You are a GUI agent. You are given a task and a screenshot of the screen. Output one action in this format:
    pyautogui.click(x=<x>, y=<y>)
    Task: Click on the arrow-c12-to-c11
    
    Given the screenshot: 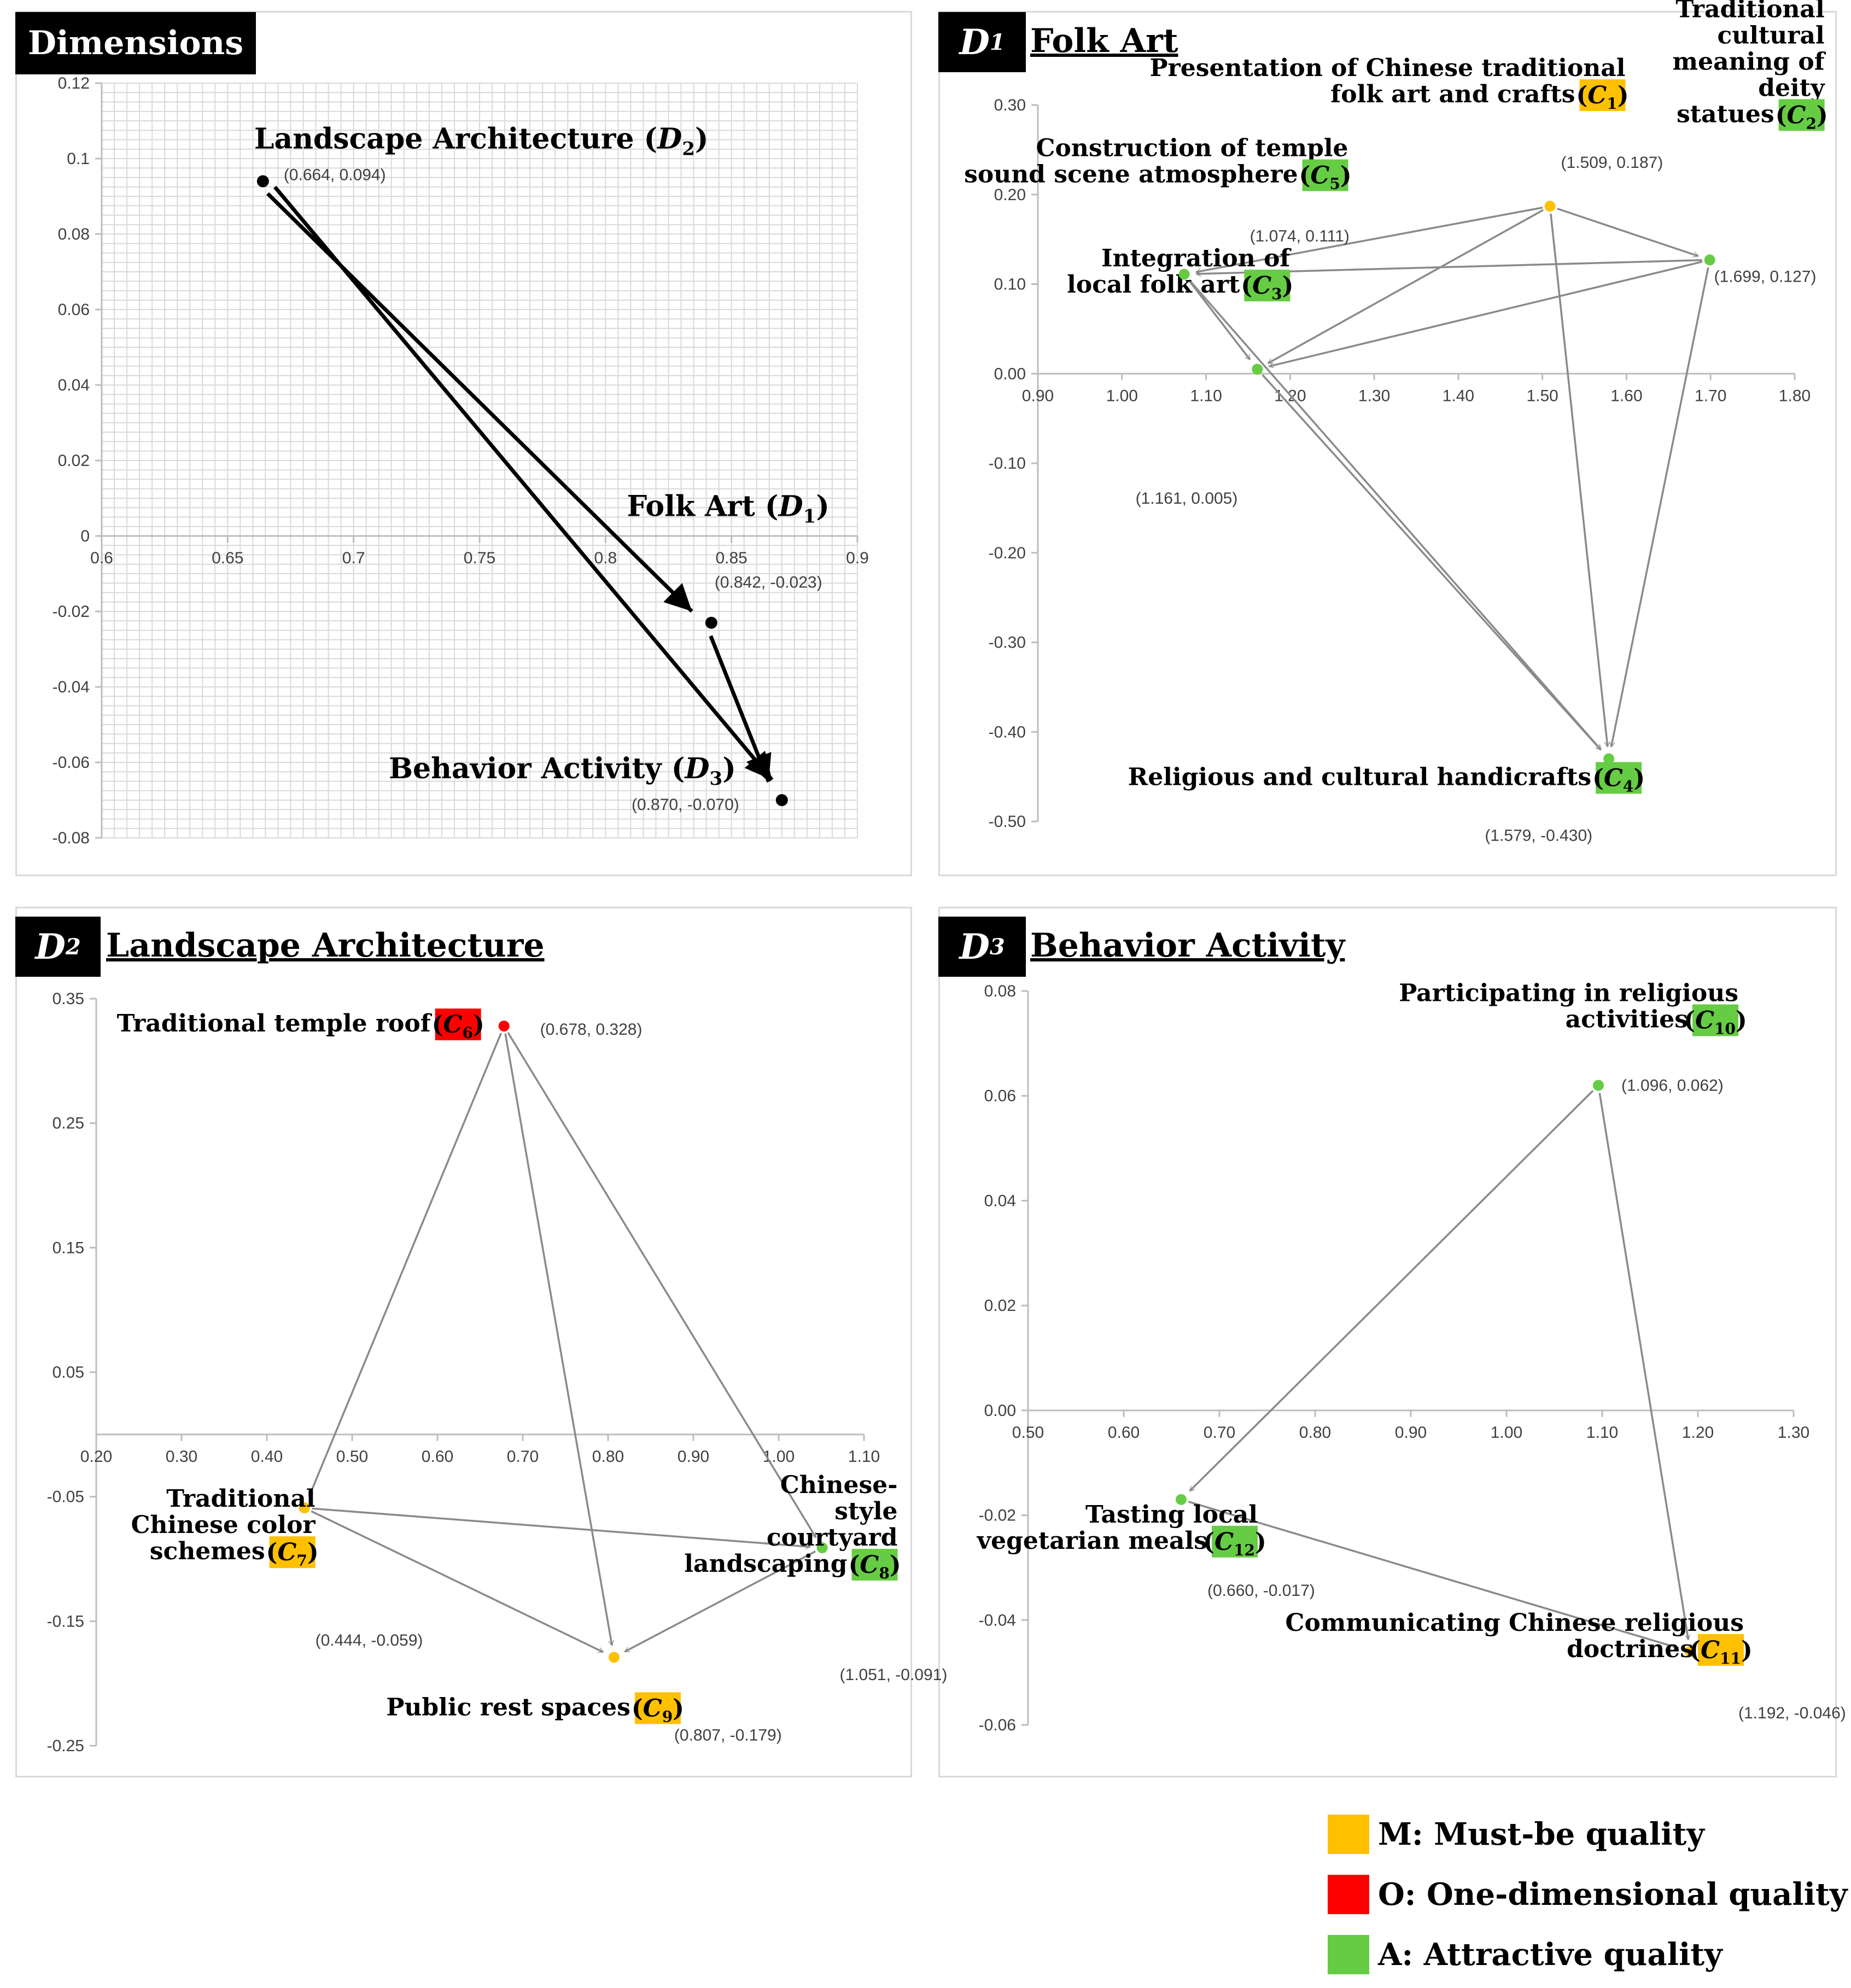 What is the action you would take?
    pyautogui.click(x=1433, y=1574)
    